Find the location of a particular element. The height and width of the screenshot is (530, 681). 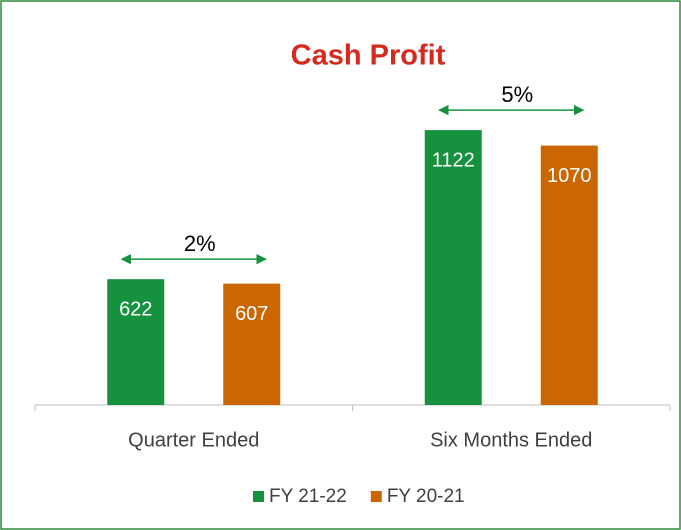

value-label: 607 is located at coordinates (251, 314).